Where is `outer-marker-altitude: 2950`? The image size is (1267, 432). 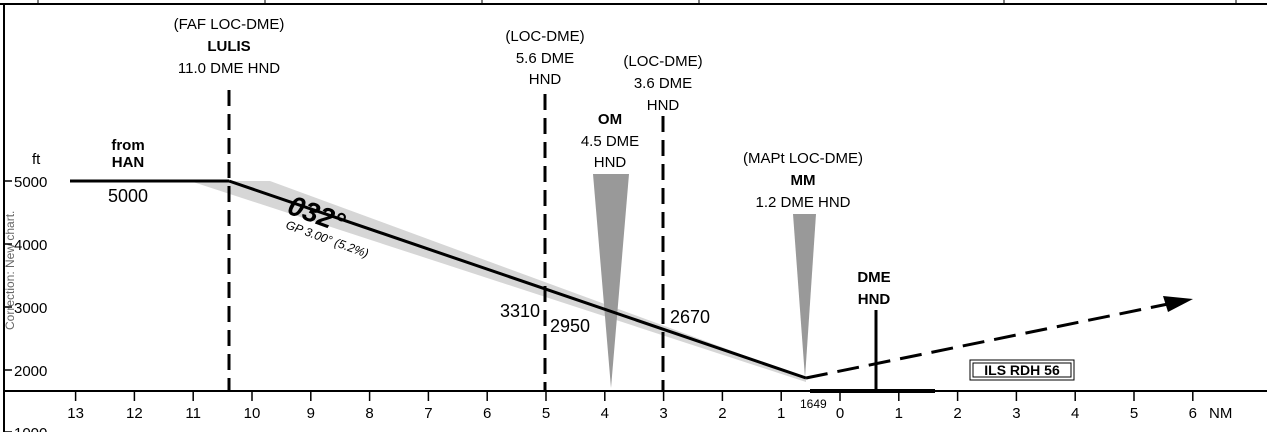 outer-marker-altitude: 2950 is located at coordinates (570, 326).